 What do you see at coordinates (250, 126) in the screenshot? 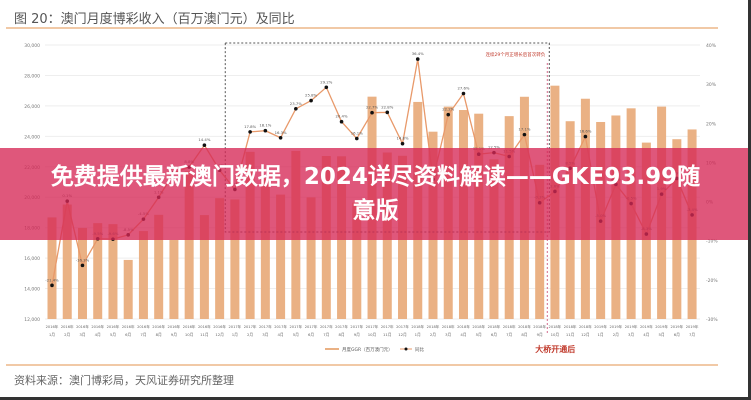
I see `yoy-data-label: 17.8%` at bounding box center [250, 126].